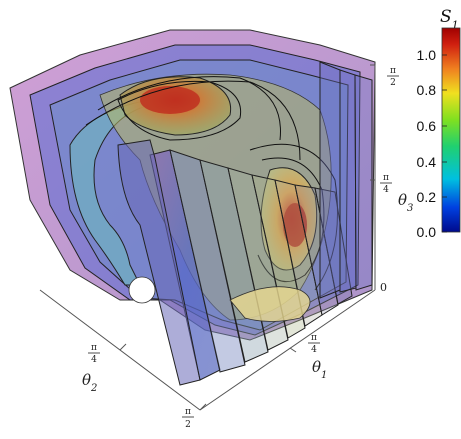 The image size is (461, 439). I want to click on theta2-tick-pi4: π 4, so click(94, 354).